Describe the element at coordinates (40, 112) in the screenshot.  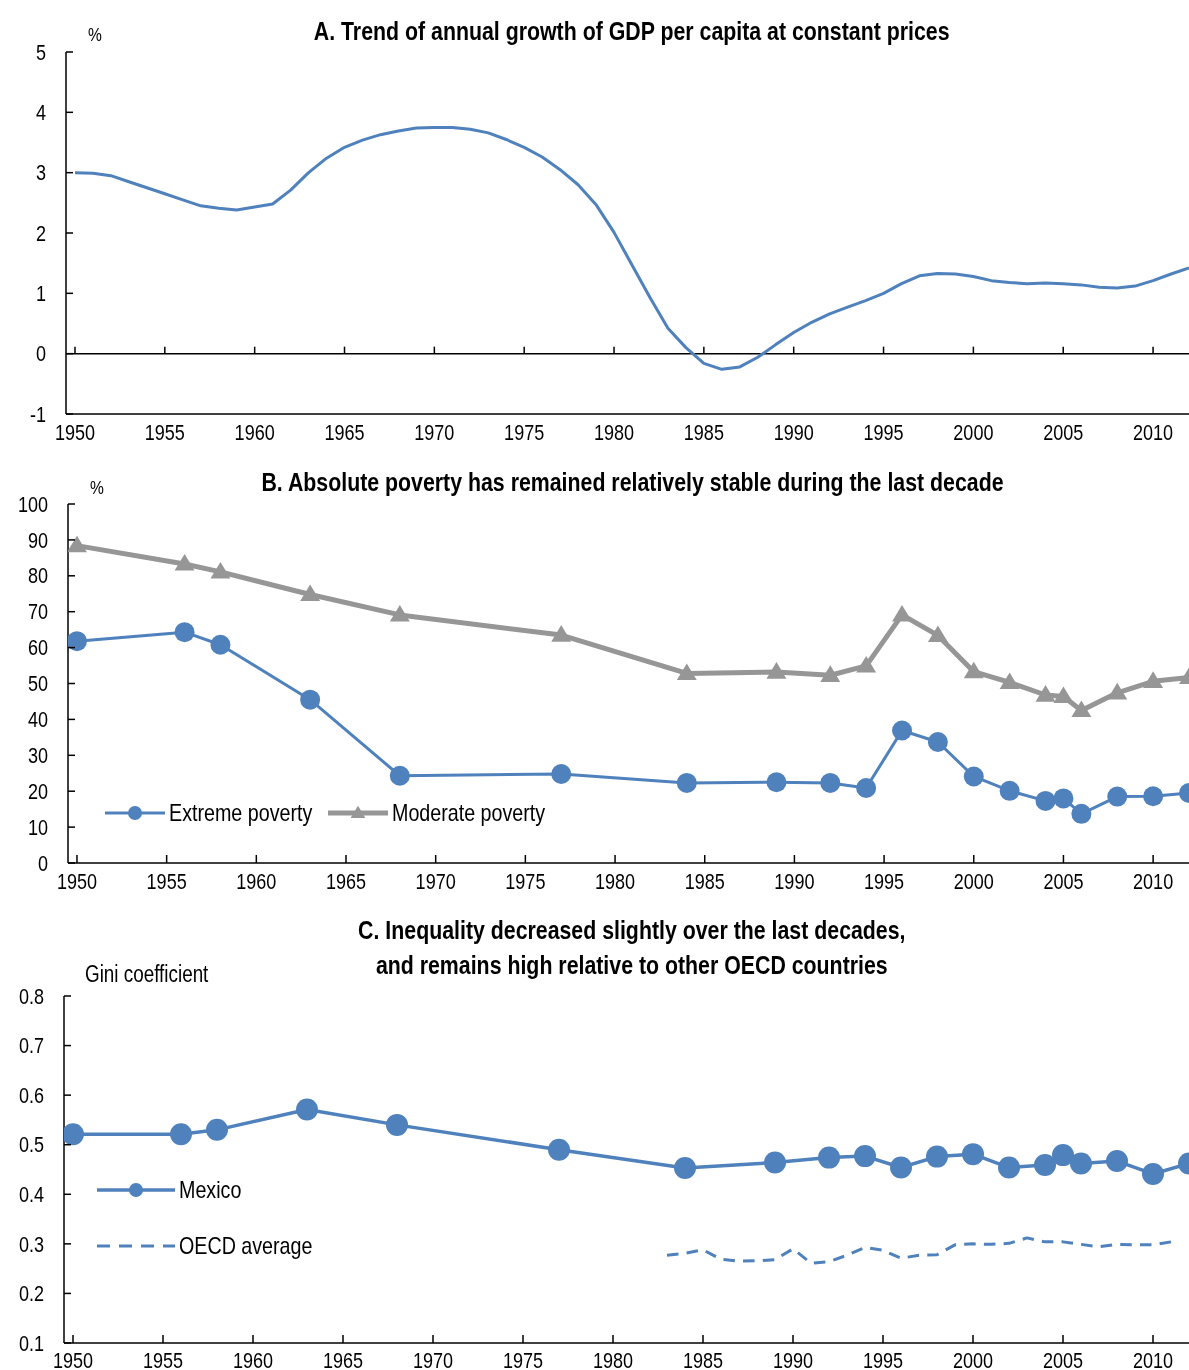
I see `y-tick-label: 4` at that location.